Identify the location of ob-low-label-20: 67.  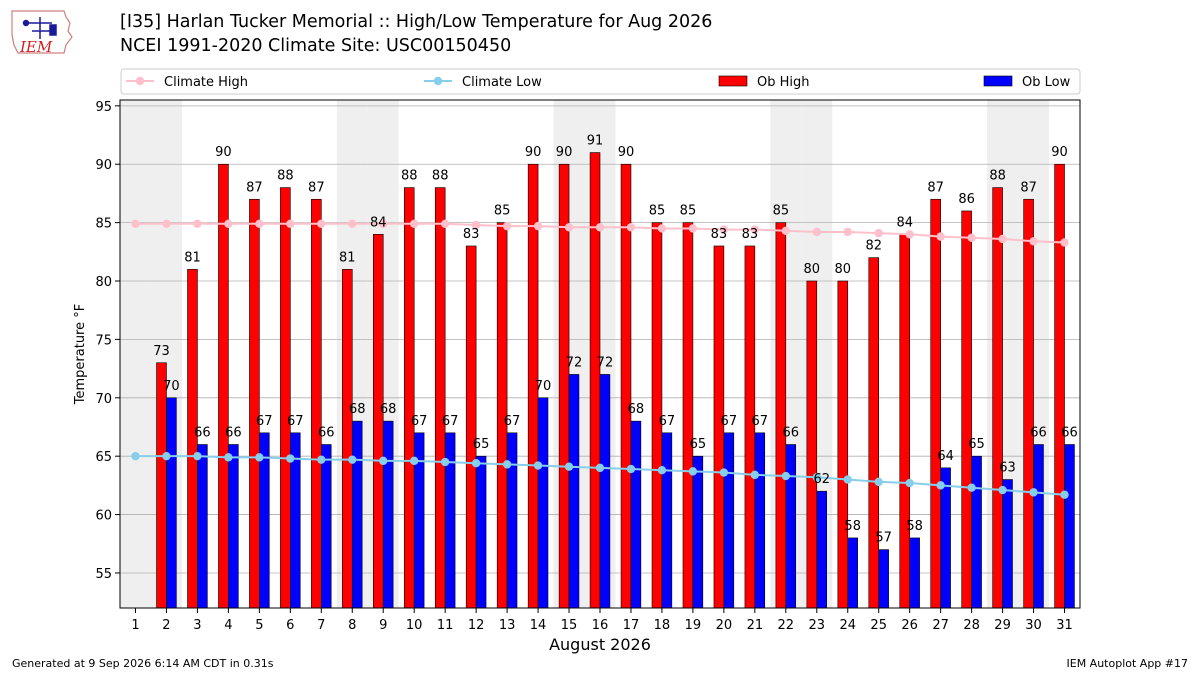
(729, 421).